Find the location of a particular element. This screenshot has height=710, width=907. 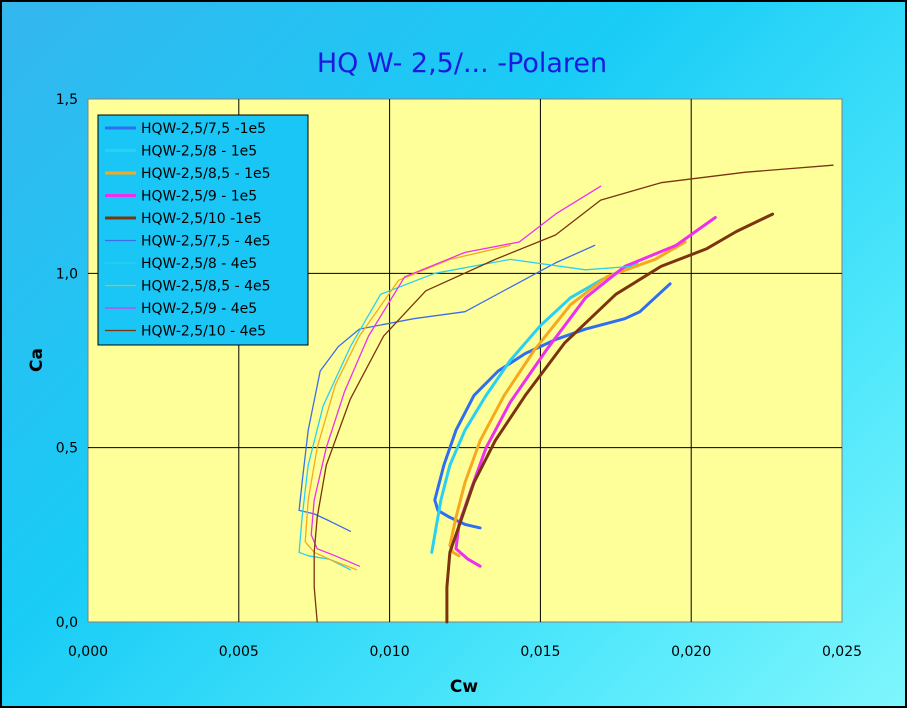

x-tick-label: 0,010 is located at coordinates (390, 652).